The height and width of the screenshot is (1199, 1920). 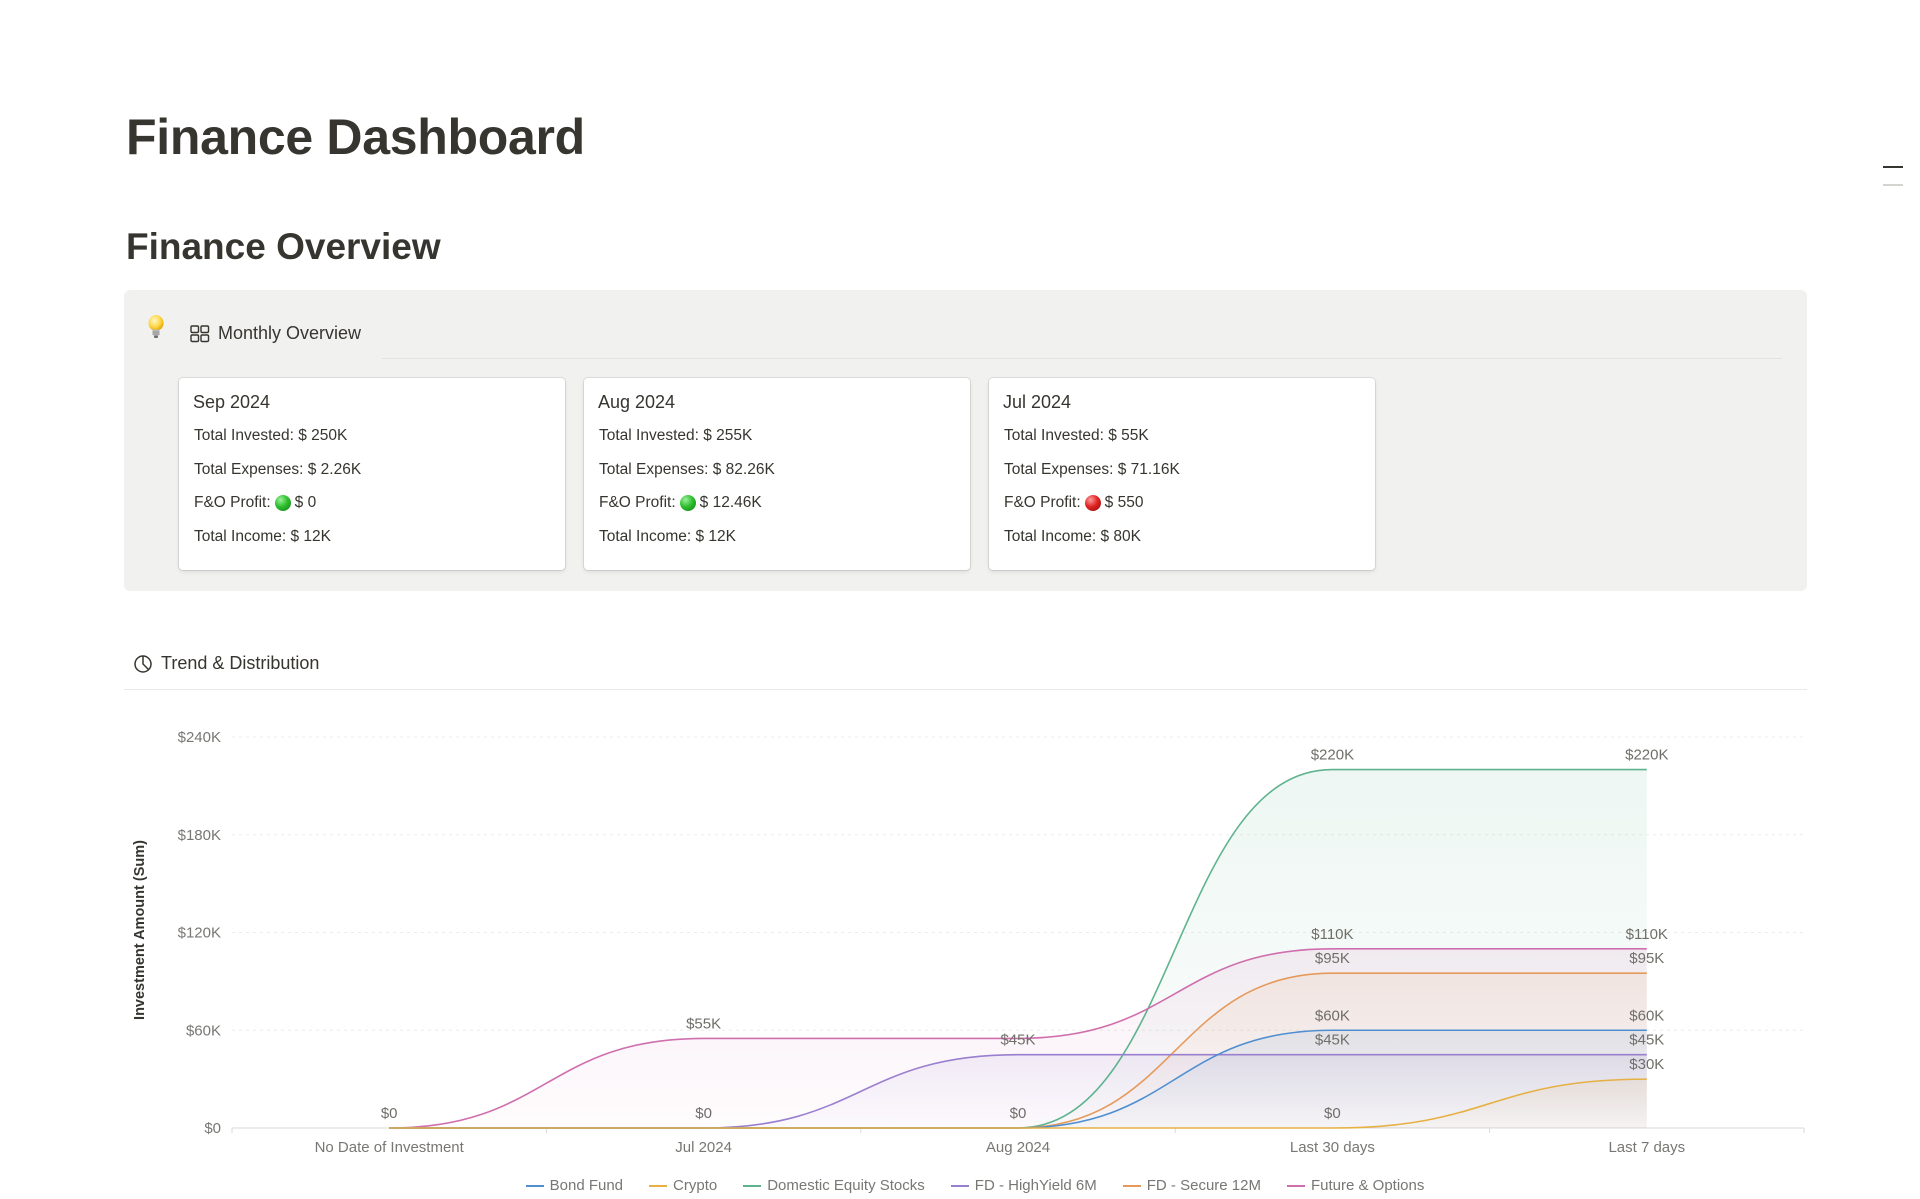 What do you see at coordinates (778, 510) in the screenshot?
I see `fno-profit: F&O Profit: $ 12.46K` at bounding box center [778, 510].